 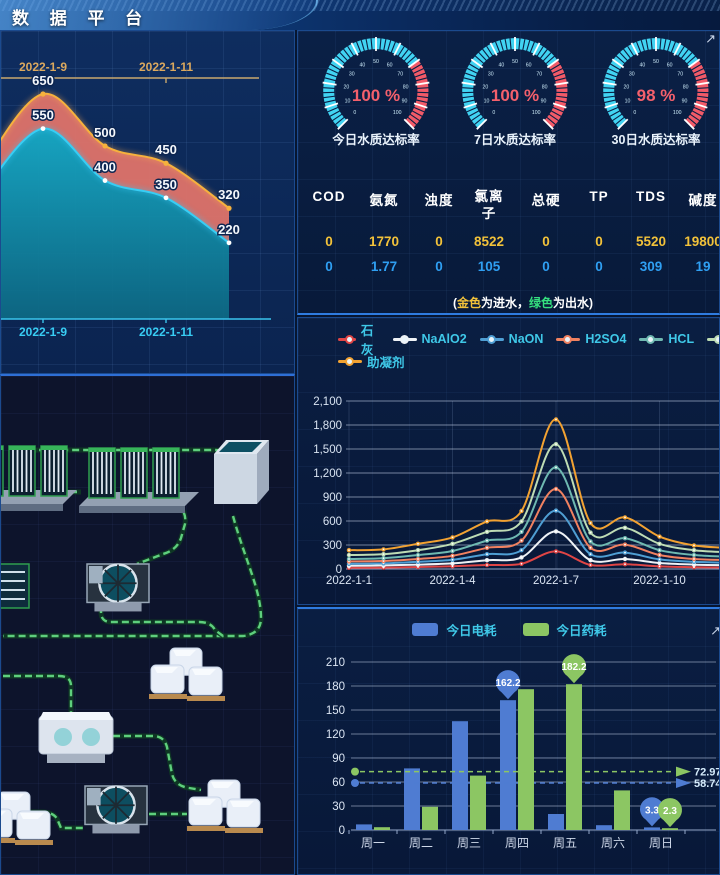 I want to click on point-value-label: 220, so click(x=229, y=229).